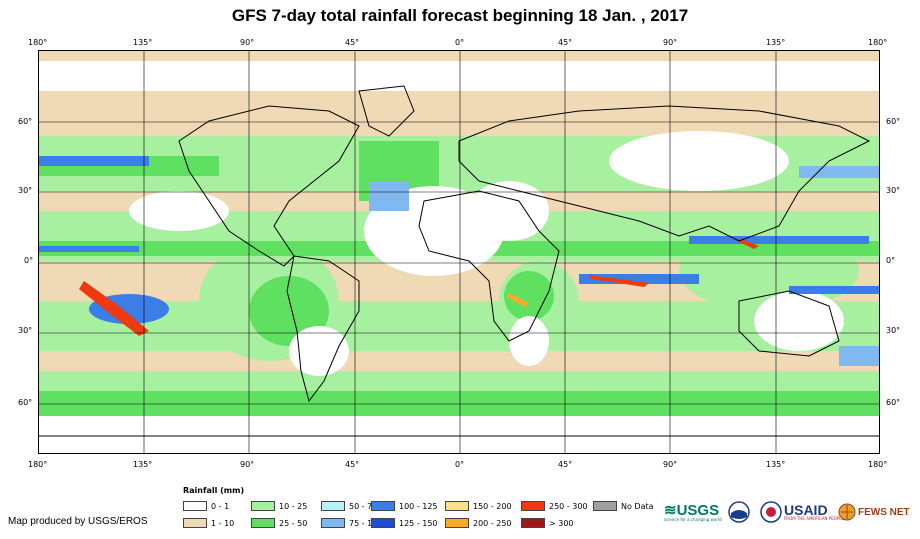 Image resolution: width=920 pixels, height=539 pixels. What do you see at coordinates (664, 173) in the screenshot?
I see `eurasia-outline` at bounding box center [664, 173].